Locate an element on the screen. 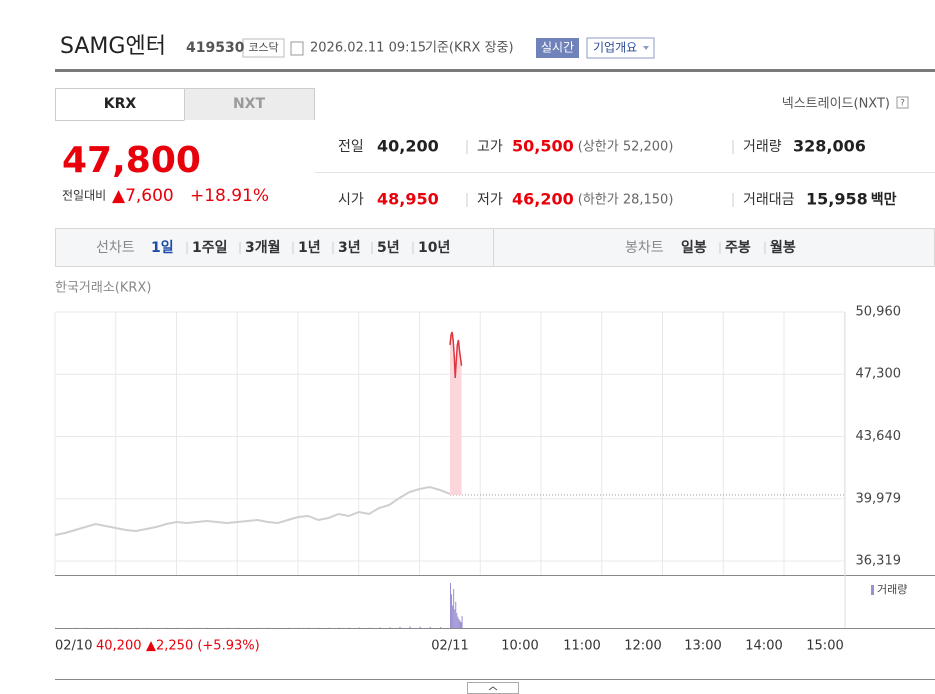 Image resolution: width=935 pixels, height=694 pixels. reference-label: 40,200 is located at coordinates (119, 646).